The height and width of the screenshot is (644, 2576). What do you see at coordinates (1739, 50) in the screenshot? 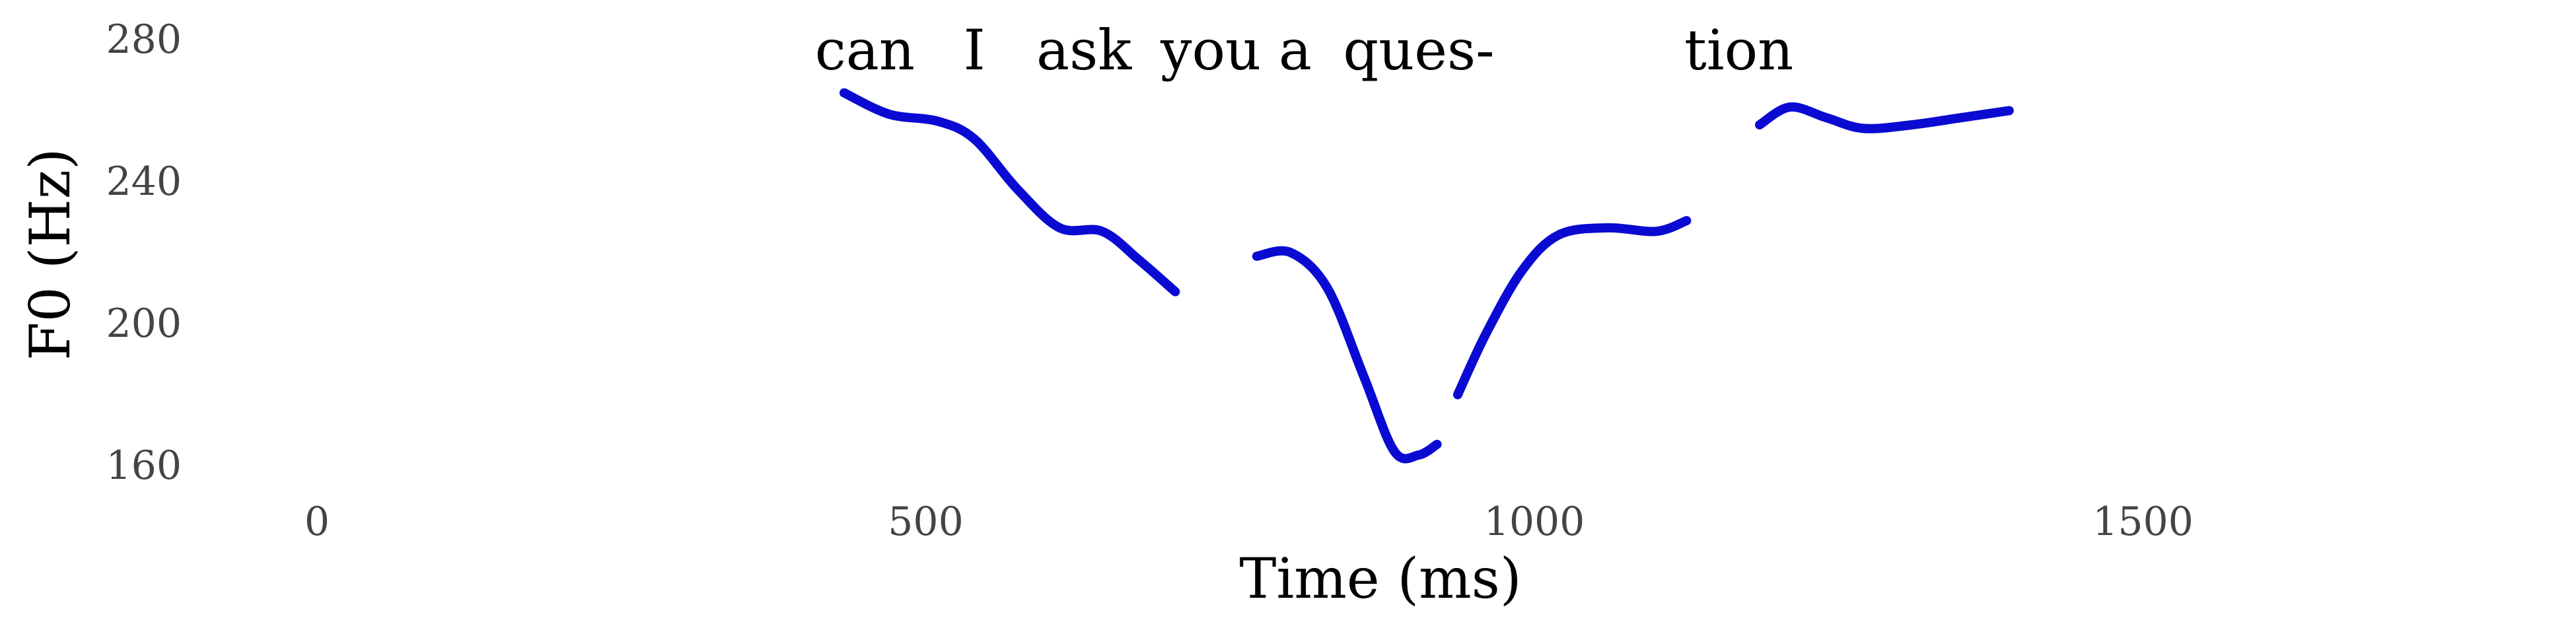
I see `word-label: tion` at bounding box center [1739, 50].